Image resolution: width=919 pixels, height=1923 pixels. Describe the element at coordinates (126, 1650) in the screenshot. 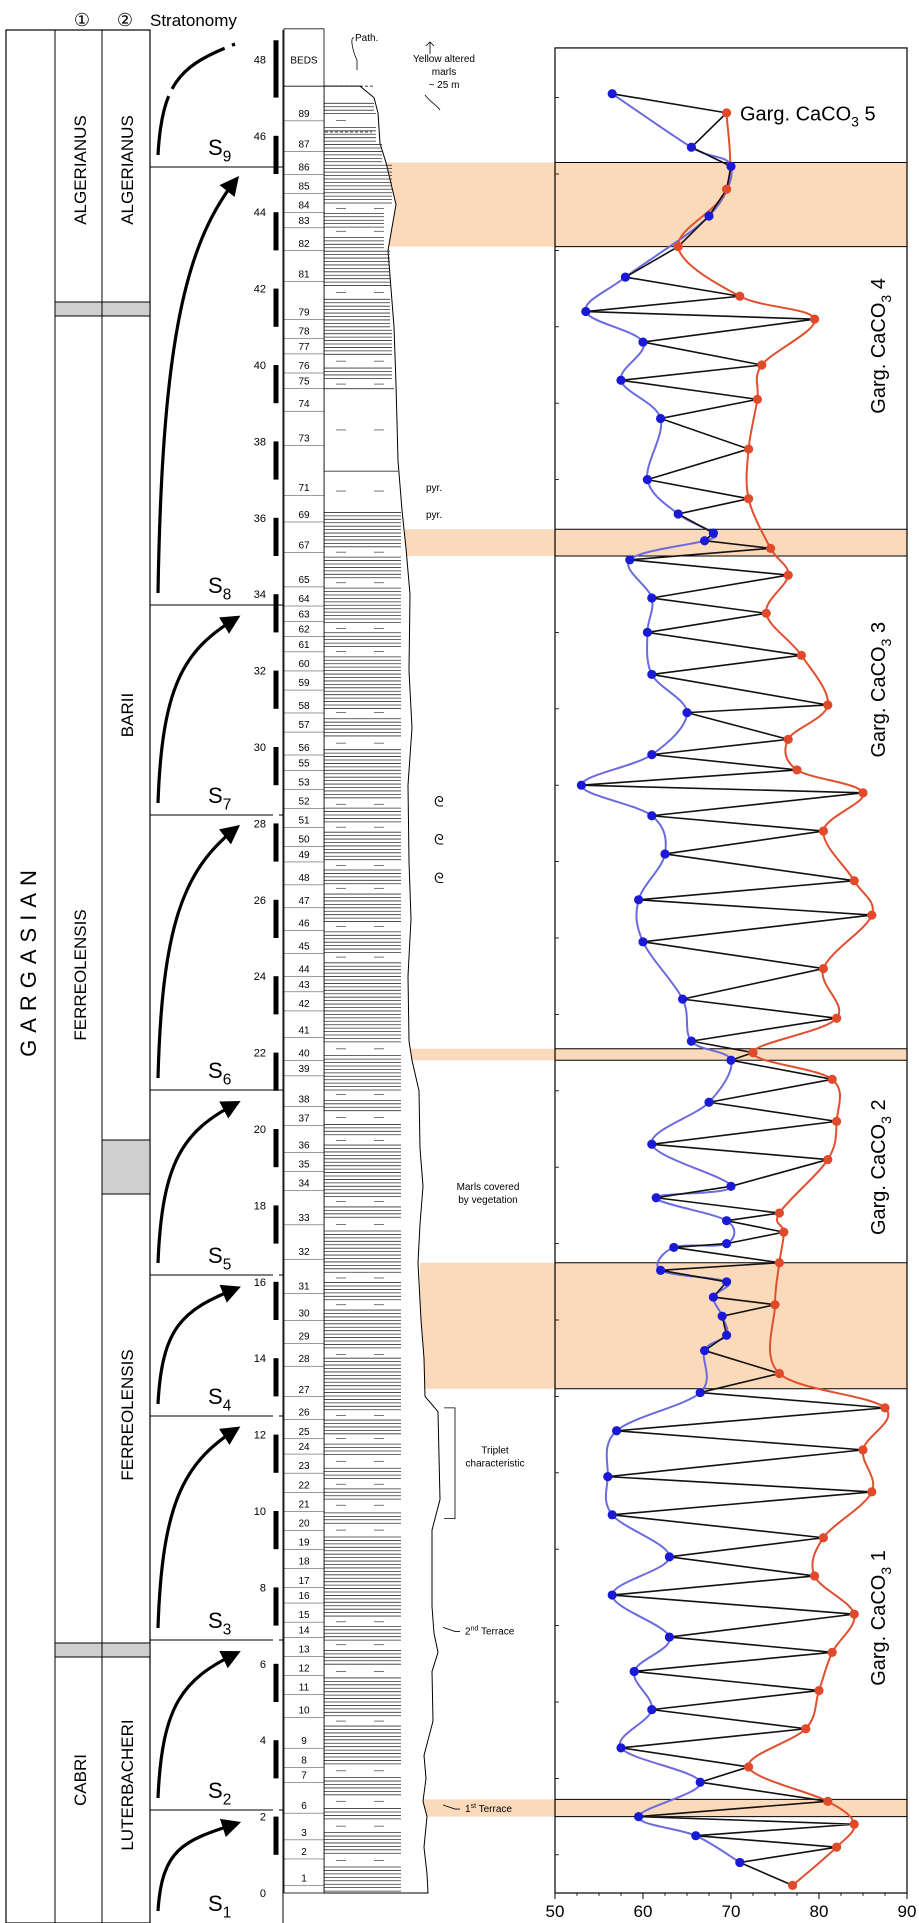

I see `zone-boundary-col2-c` at that location.